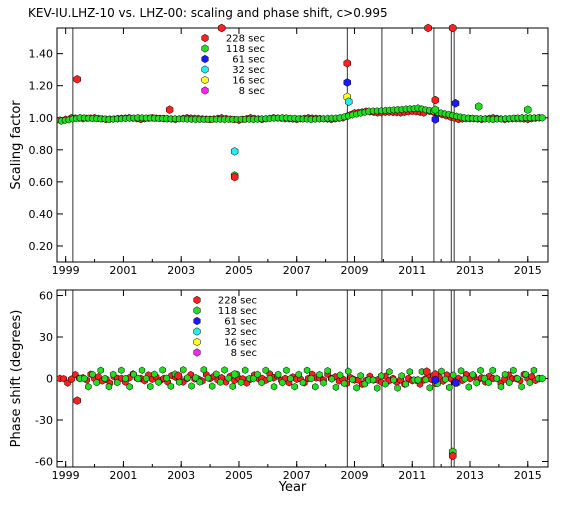 The width and height of the screenshot is (561, 505). I want to click on x-tick-label: 1999, so click(66, 475).